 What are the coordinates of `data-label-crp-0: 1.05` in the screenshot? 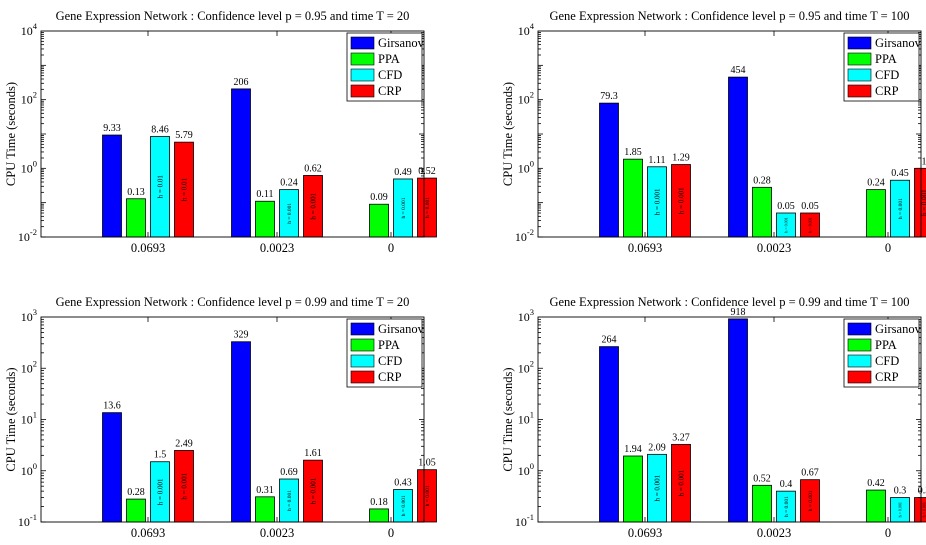 It's located at (427, 463).